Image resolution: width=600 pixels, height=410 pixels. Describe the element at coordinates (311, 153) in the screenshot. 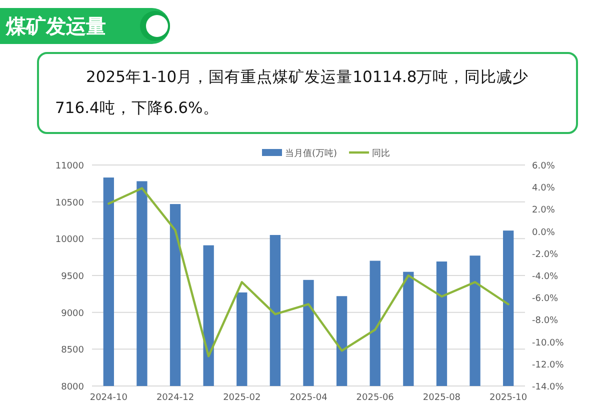

I see `legend-label: 当月值(万吨)` at that location.